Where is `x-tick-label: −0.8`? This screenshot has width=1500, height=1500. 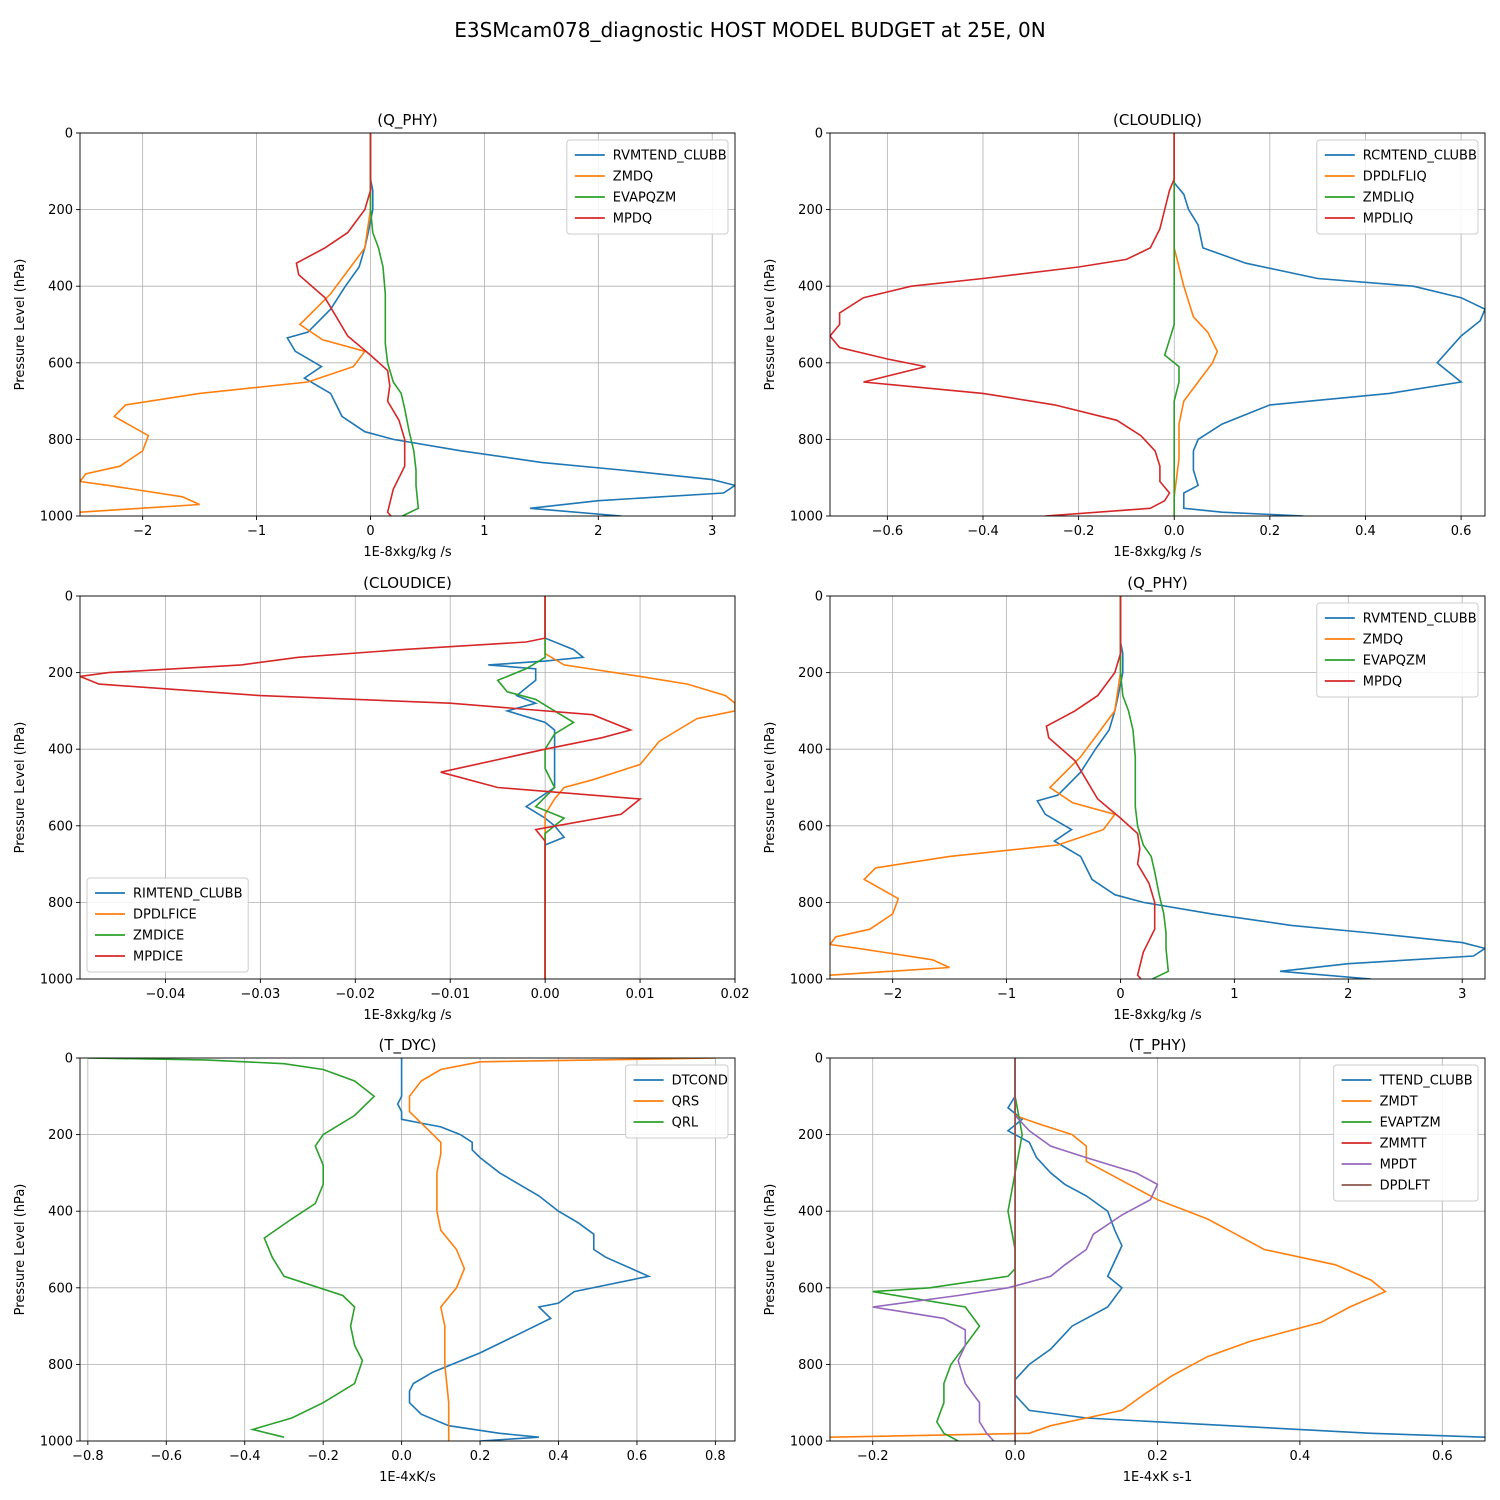
x-tick-label: −0.8 is located at coordinates (88, 1456).